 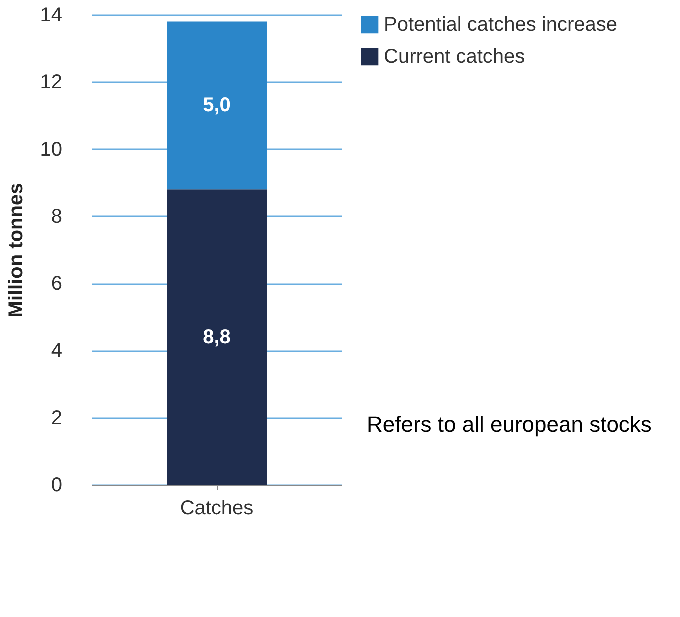 I want to click on y-tick-label: 4, so click(x=56, y=351).